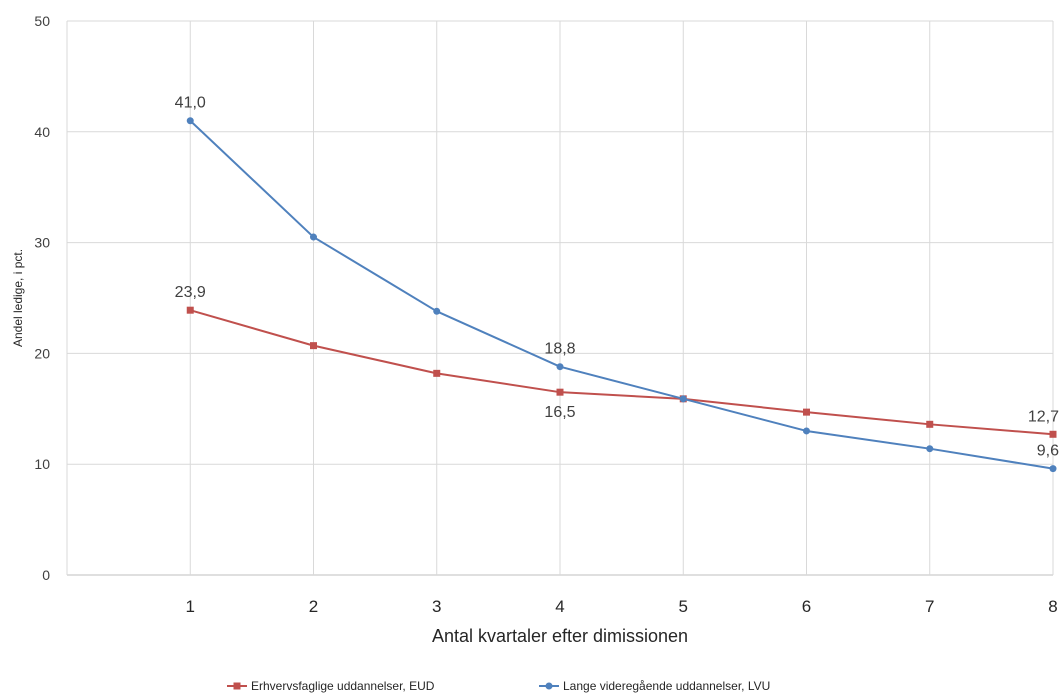  What do you see at coordinates (343, 686) in the screenshot?
I see `legend-label: Erhvervsfaglige uddannelser, EUD` at bounding box center [343, 686].